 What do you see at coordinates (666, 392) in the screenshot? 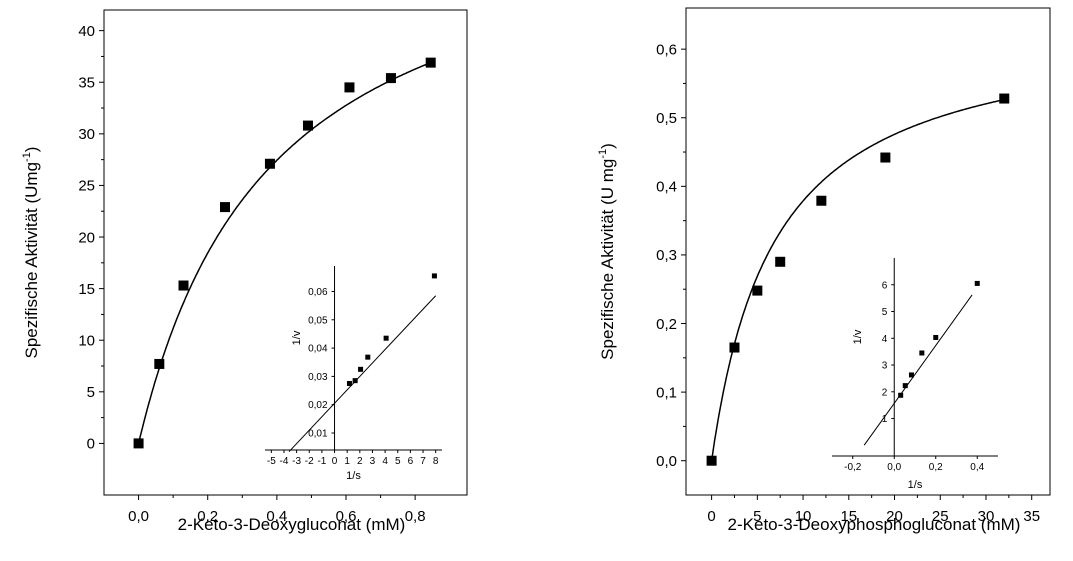
I see `right-chart-y-tick-label: 0,1` at bounding box center [666, 392].